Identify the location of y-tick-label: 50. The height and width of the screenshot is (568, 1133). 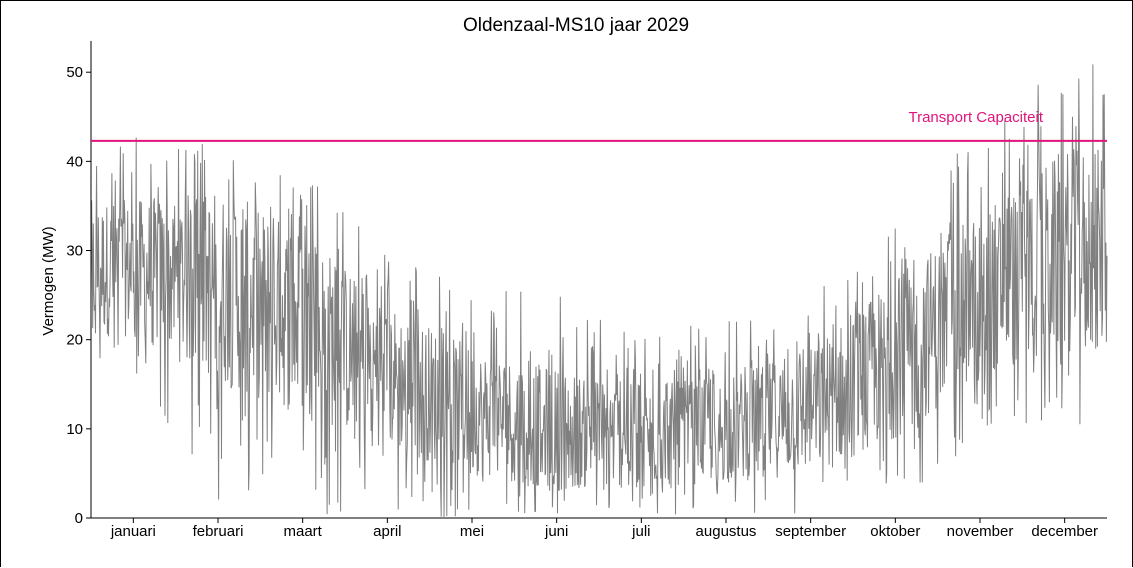
(74, 72).